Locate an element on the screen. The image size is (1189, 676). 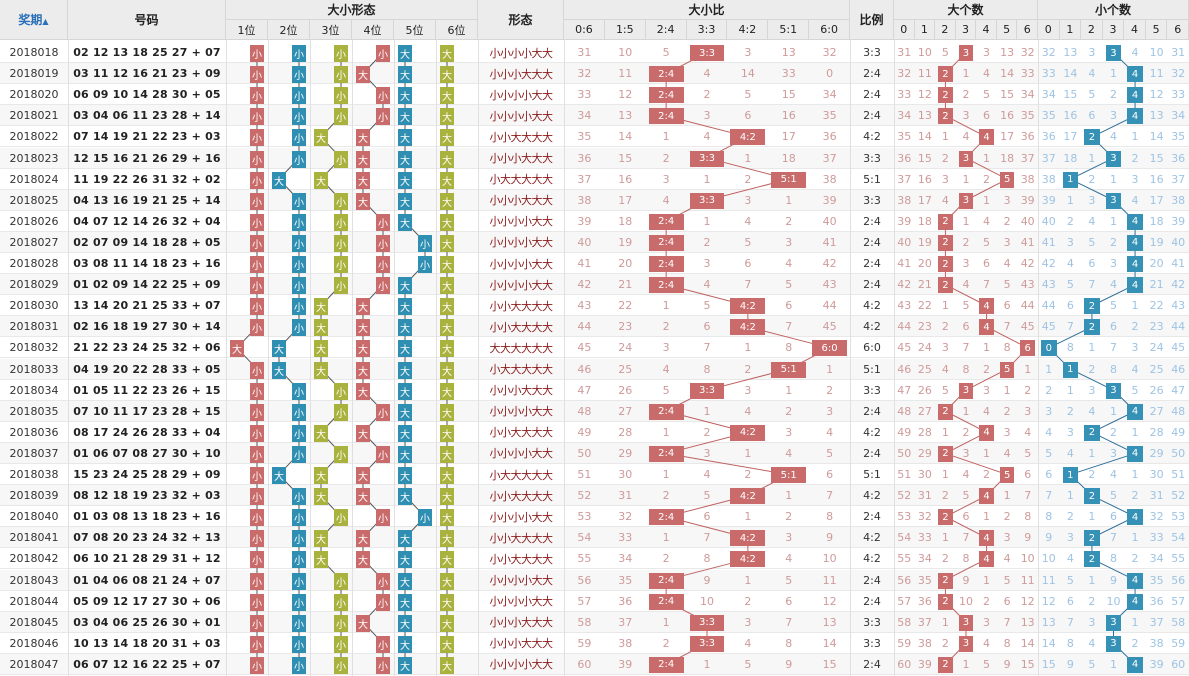
bs-mark-2: 小 is located at coordinates (299, 497).